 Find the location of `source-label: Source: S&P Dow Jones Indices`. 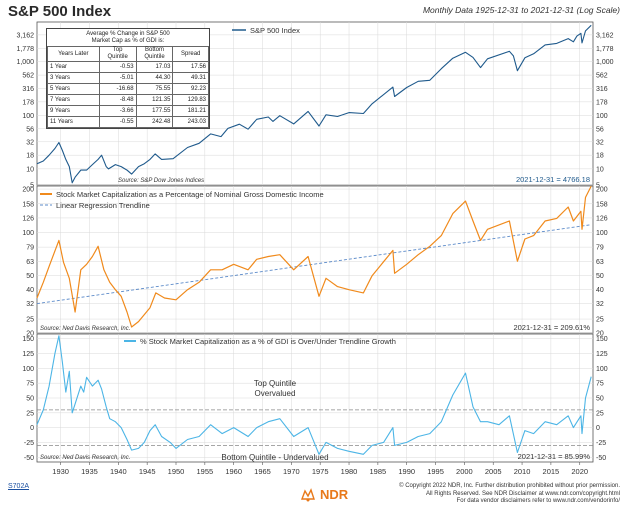

source-label: Source: S&P Dow Jones Indices is located at coordinates (161, 181).